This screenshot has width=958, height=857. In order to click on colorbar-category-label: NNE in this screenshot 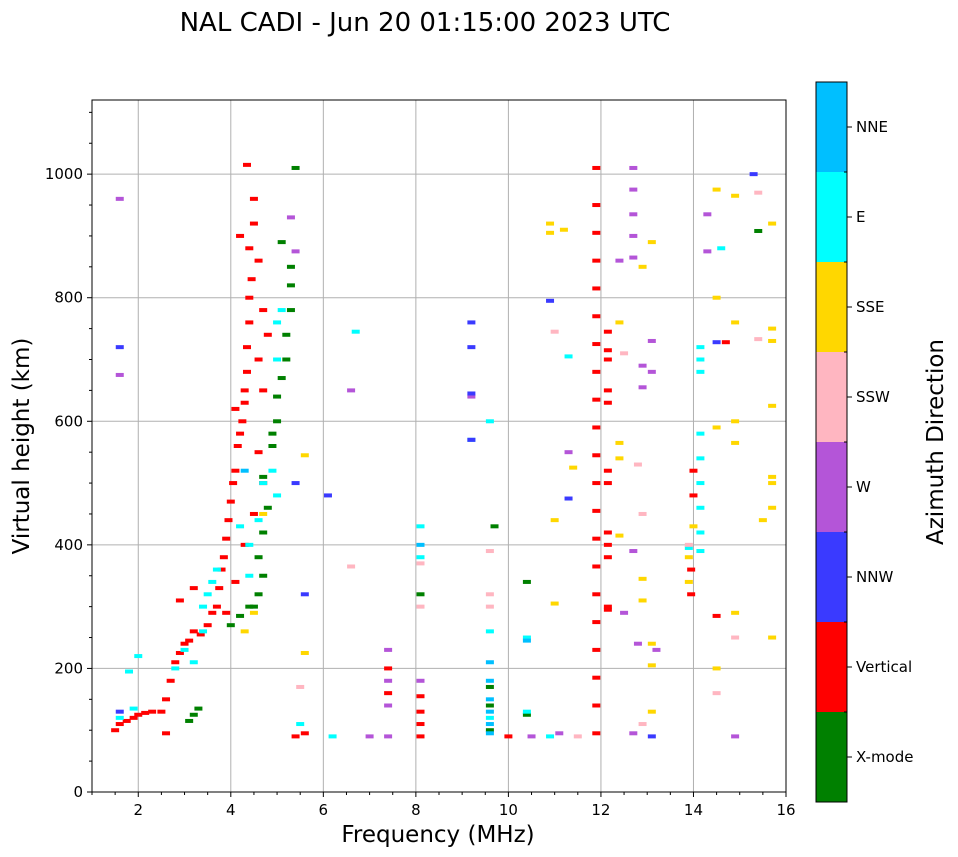, I will do `click(872, 127)`.